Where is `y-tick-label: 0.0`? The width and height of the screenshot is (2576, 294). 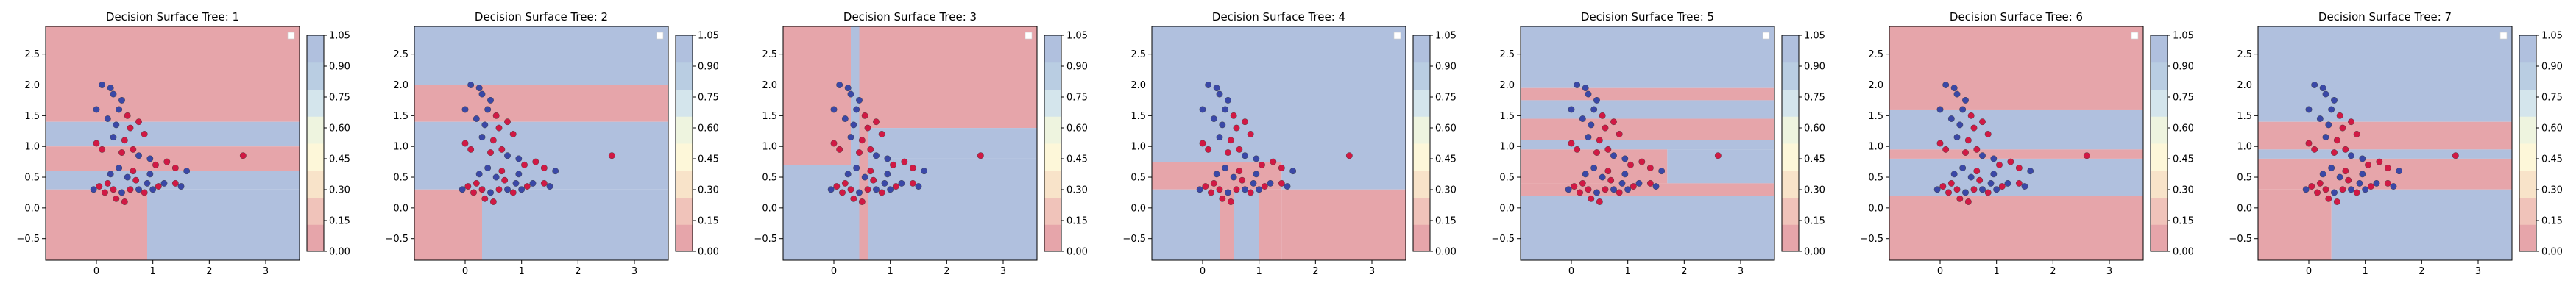
y-tick-label: 0.0 is located at coordinates (769, 208).